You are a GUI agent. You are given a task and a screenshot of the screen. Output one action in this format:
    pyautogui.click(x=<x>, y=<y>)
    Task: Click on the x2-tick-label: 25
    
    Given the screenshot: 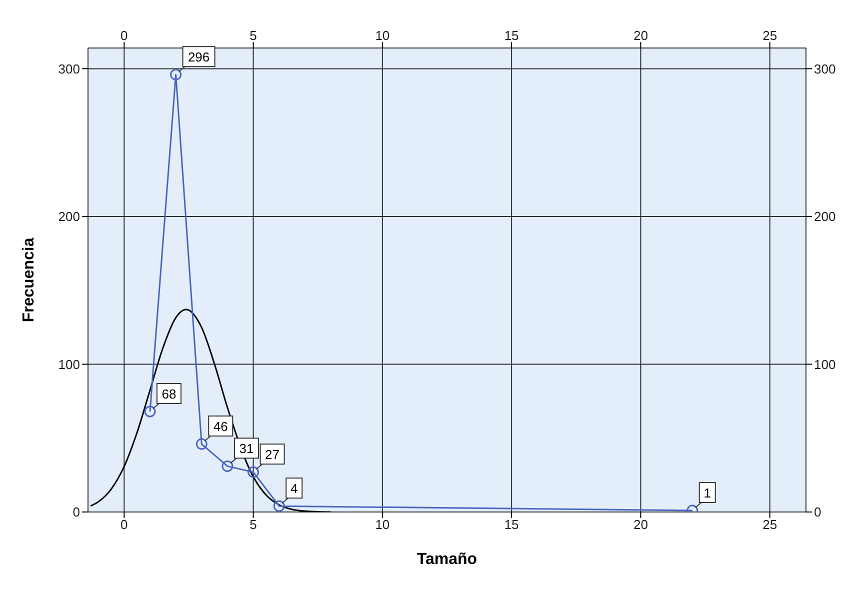 What is the action you would take?
    pyautogui.click(x=770, y=524)
    